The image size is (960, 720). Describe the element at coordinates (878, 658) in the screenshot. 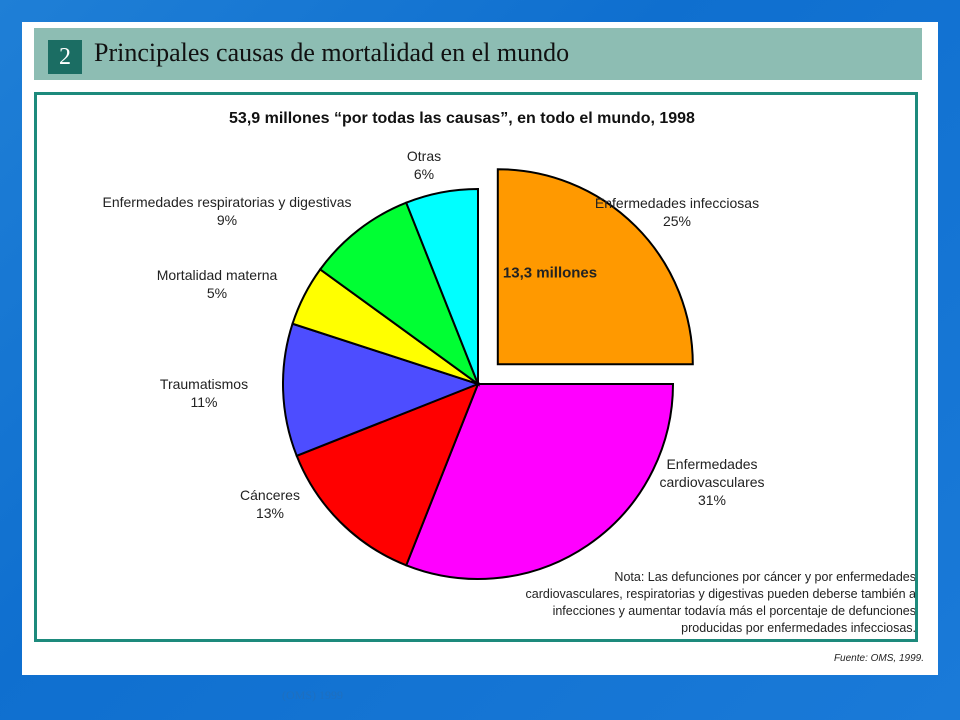

I see `source-credit: Fuente: OMS, 1999.` at that location.